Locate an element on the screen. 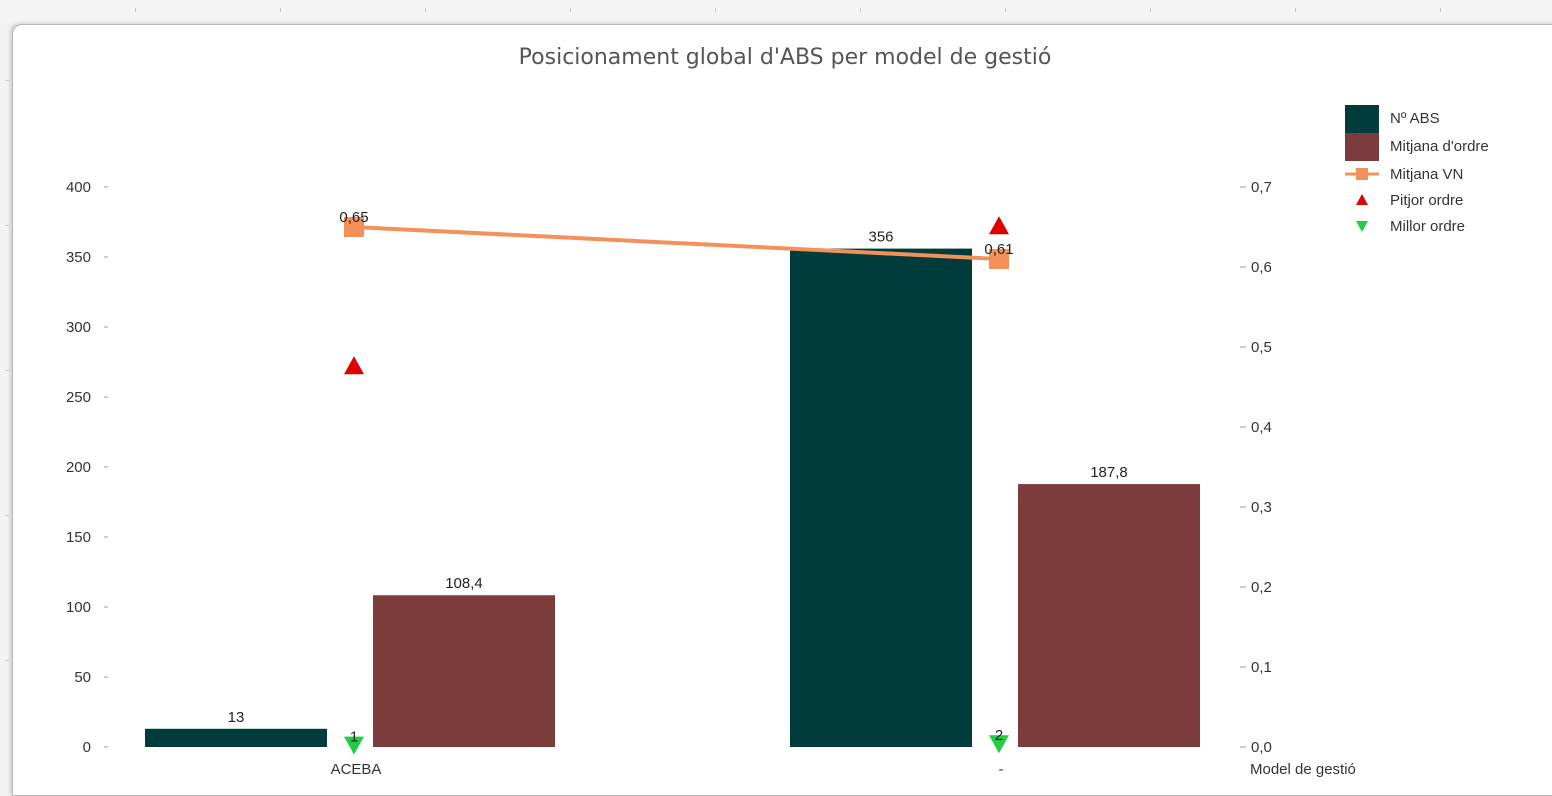  y-tick-label-left: 350 is located at coordinates (78, 257).